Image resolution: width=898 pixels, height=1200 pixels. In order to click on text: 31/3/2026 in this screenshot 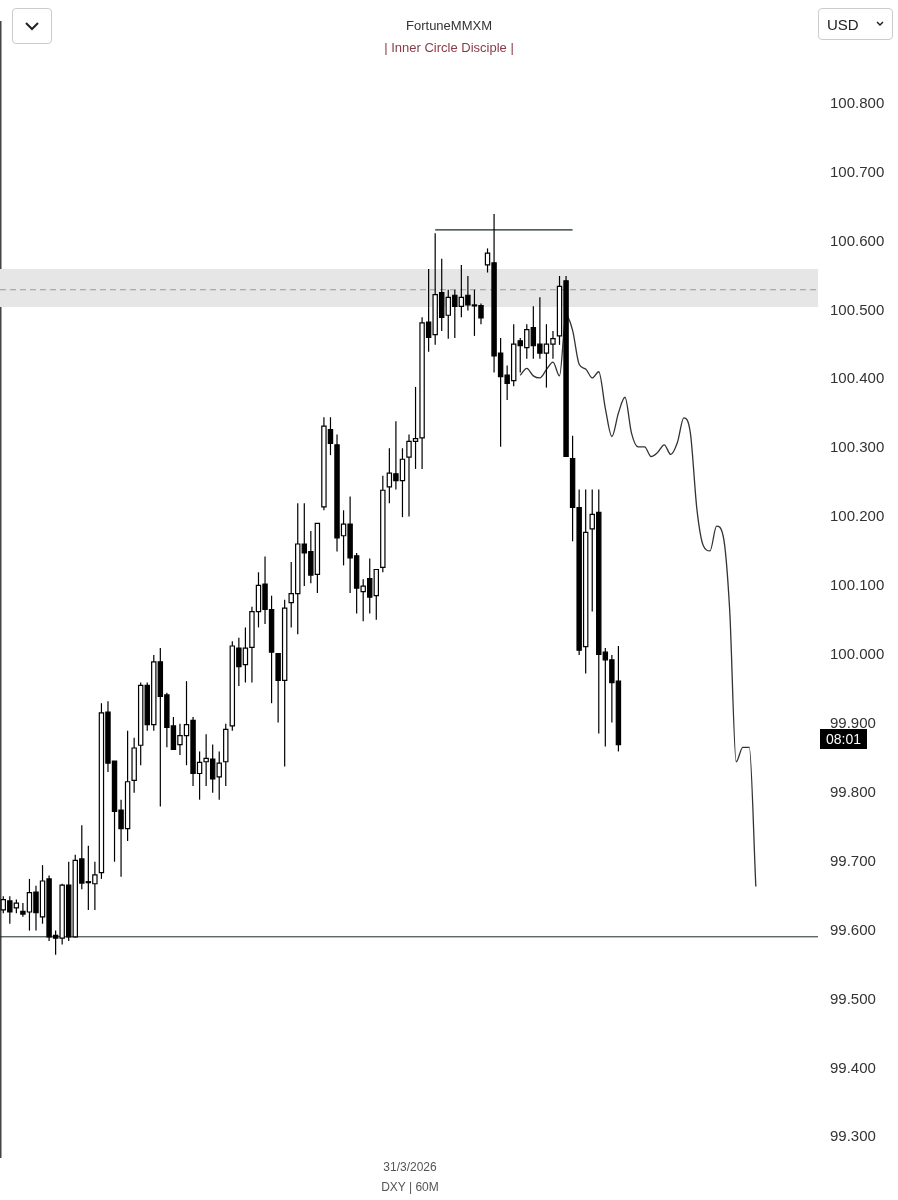, I will do `click(410, 1167)`.